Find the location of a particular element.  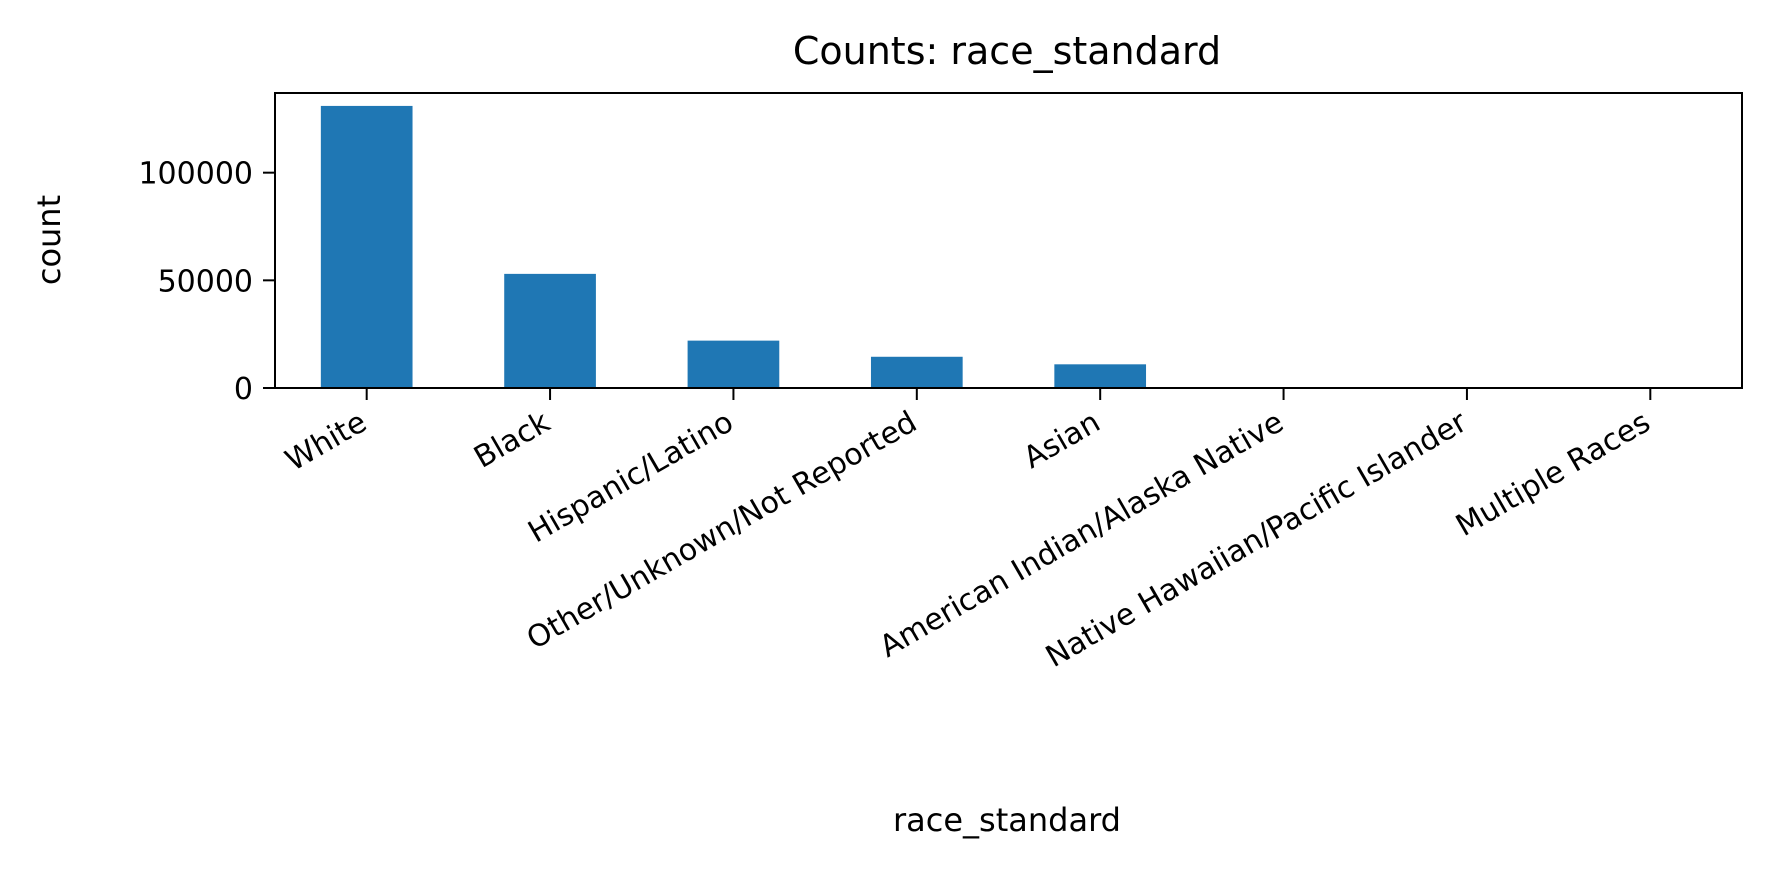

y-tick-label: 50000 is located at coordinates (205, 281).